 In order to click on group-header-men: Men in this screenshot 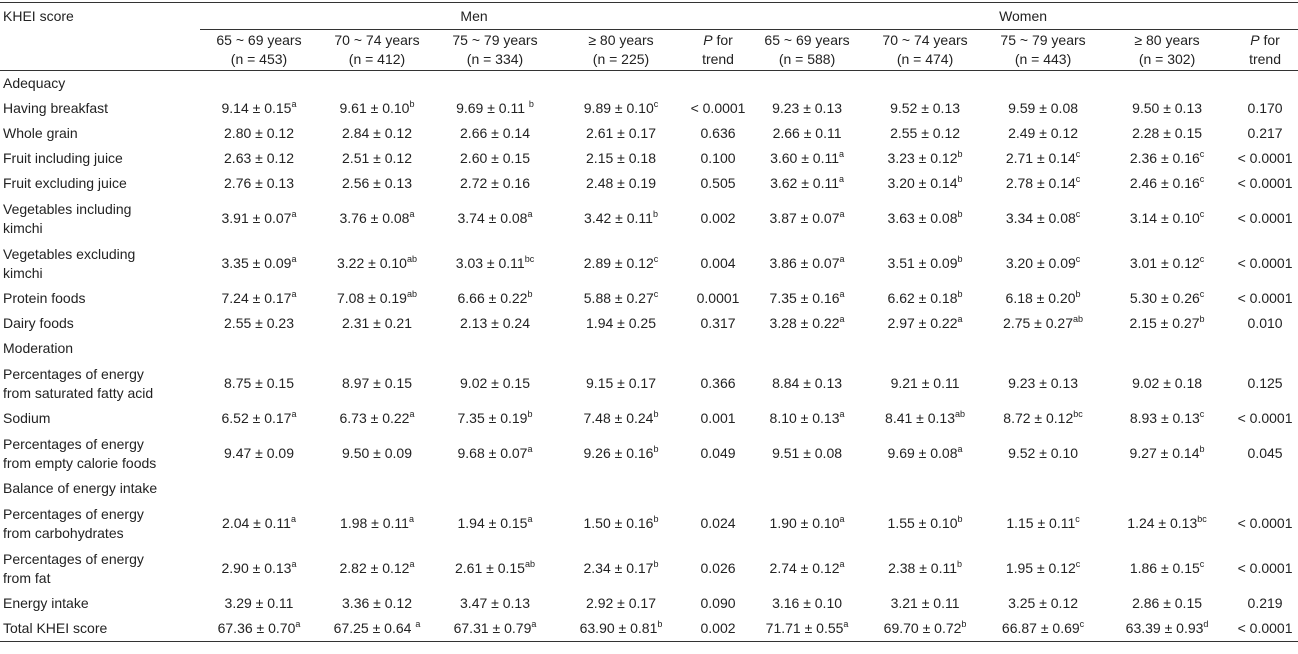, I will do `click(474, 16)`.